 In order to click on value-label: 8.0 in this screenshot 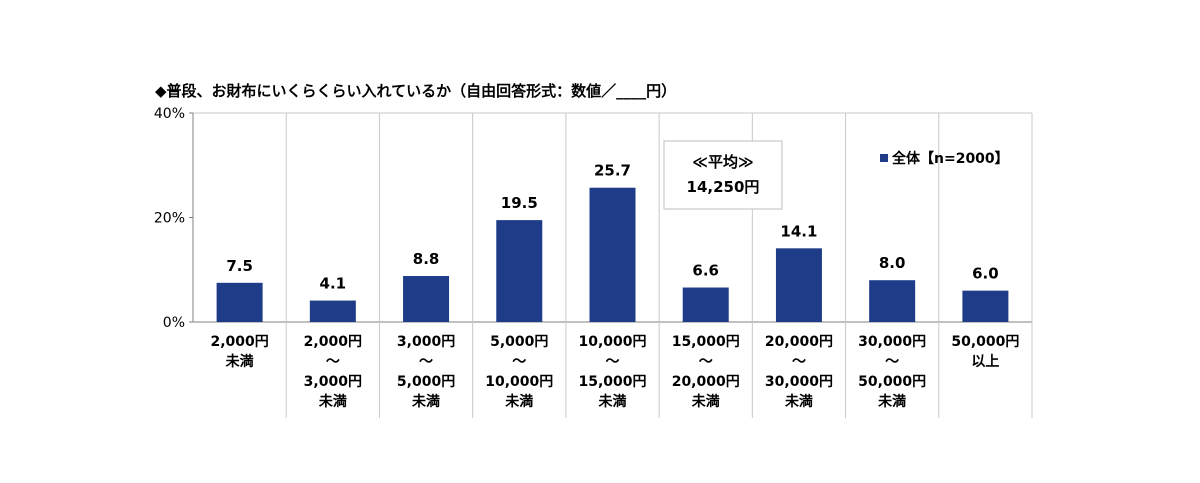, I will do `click(892, 263)`.